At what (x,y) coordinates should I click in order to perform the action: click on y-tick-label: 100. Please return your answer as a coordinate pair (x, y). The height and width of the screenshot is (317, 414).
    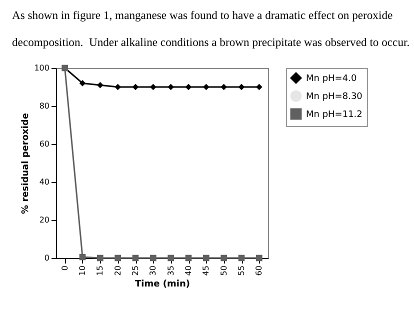
    Looking at the image, I should click on (42, 68).